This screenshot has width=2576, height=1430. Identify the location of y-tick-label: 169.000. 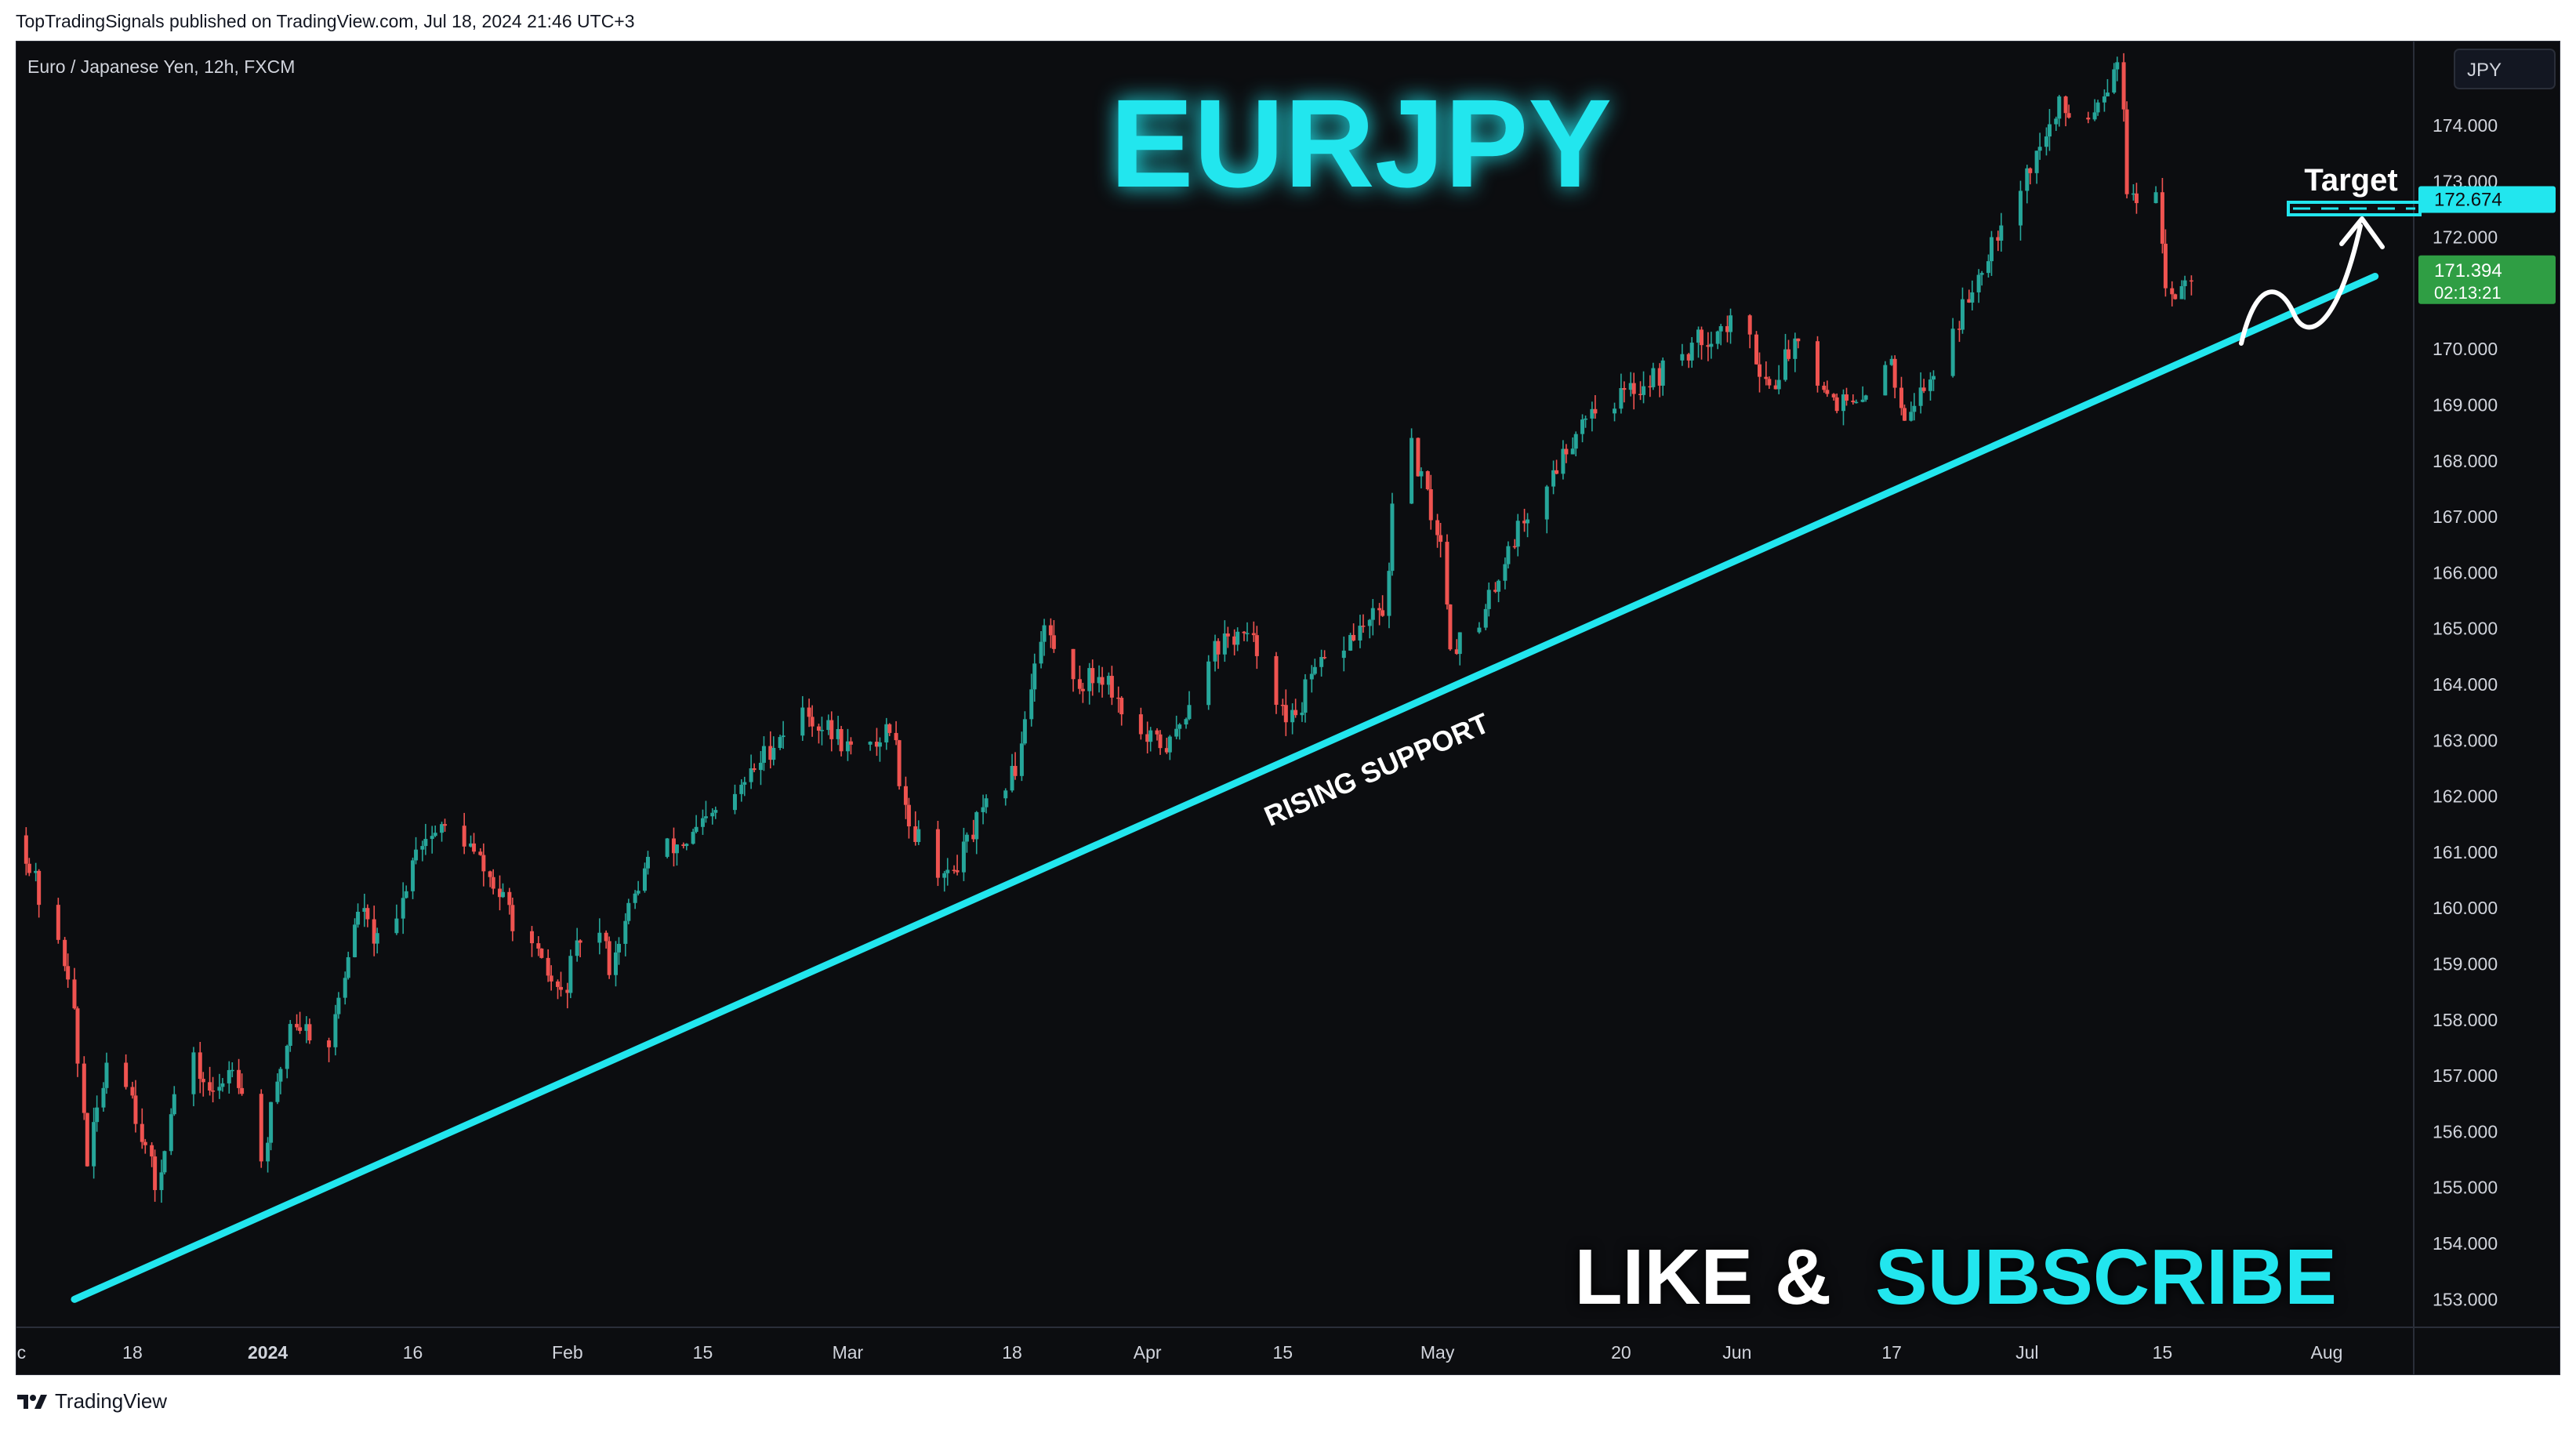
(2465, 404).